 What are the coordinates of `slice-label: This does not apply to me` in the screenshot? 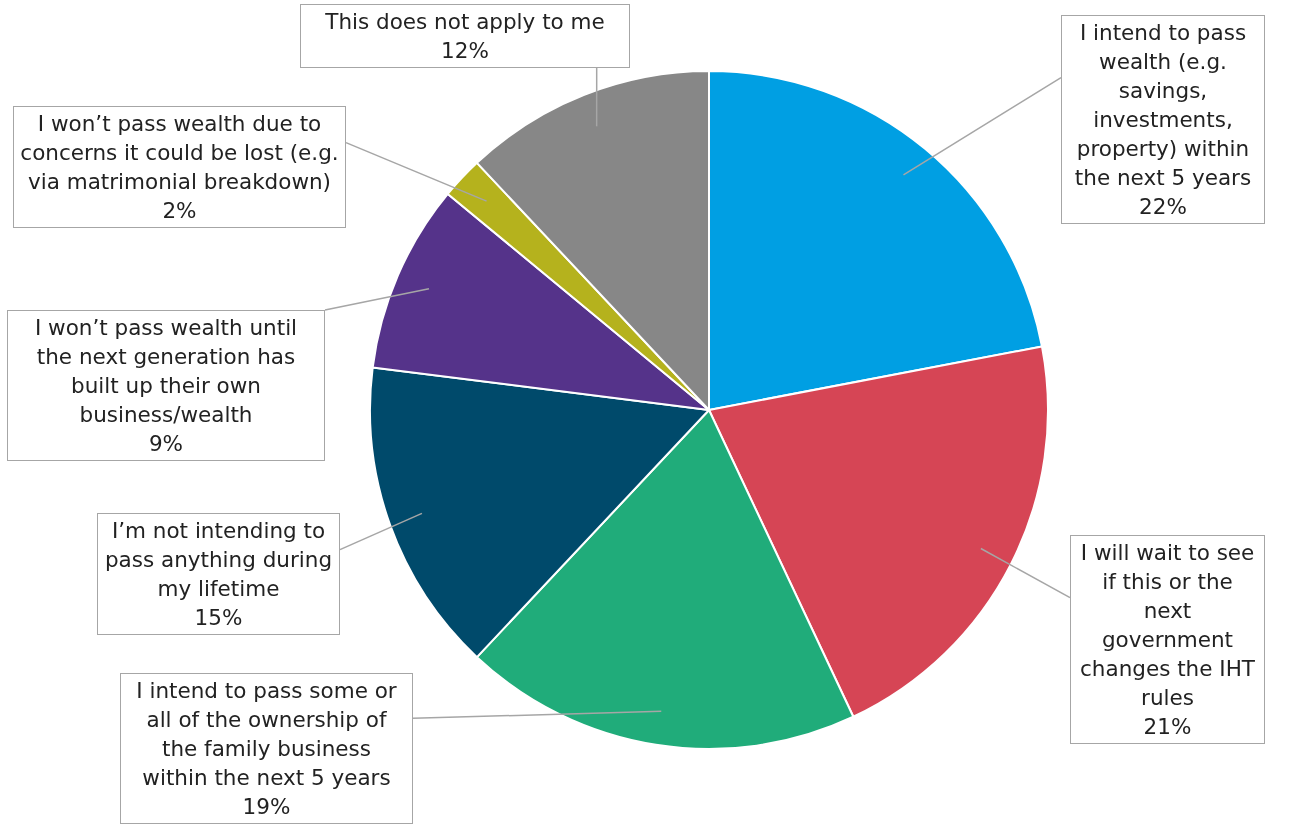 It's located at (465, 22).